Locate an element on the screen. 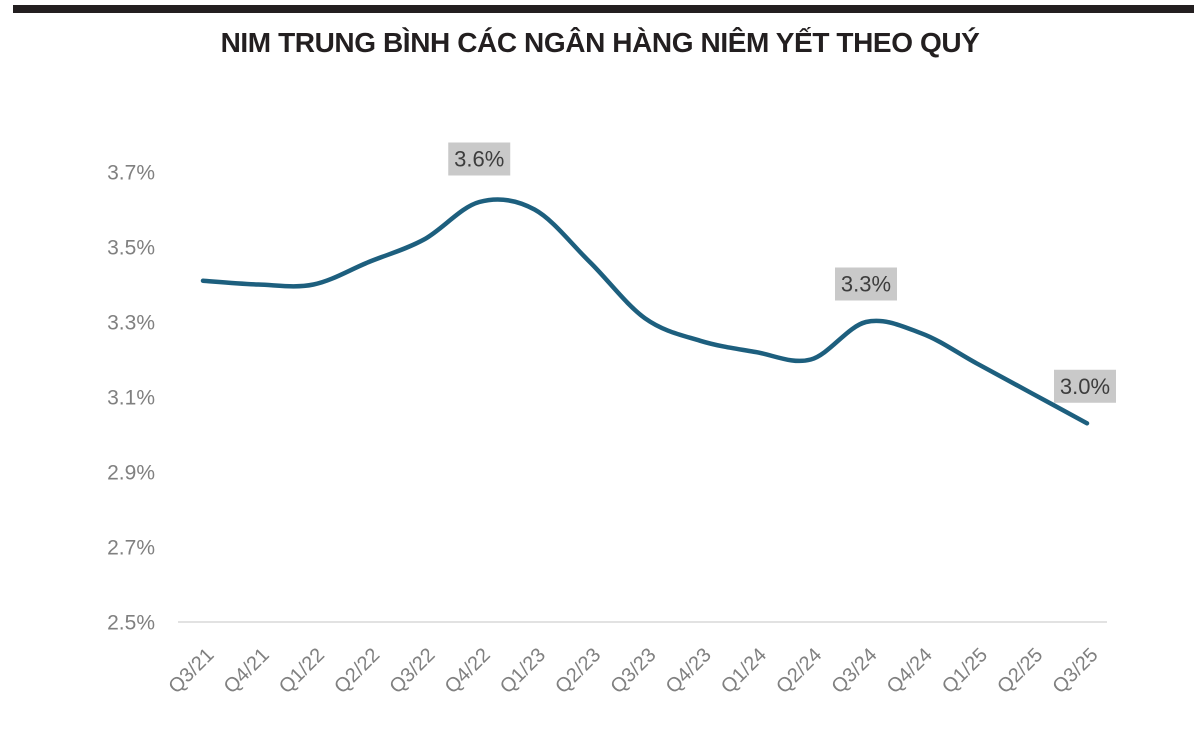  x-tick-label: Q3/21 is located at coordinates (191, 671).